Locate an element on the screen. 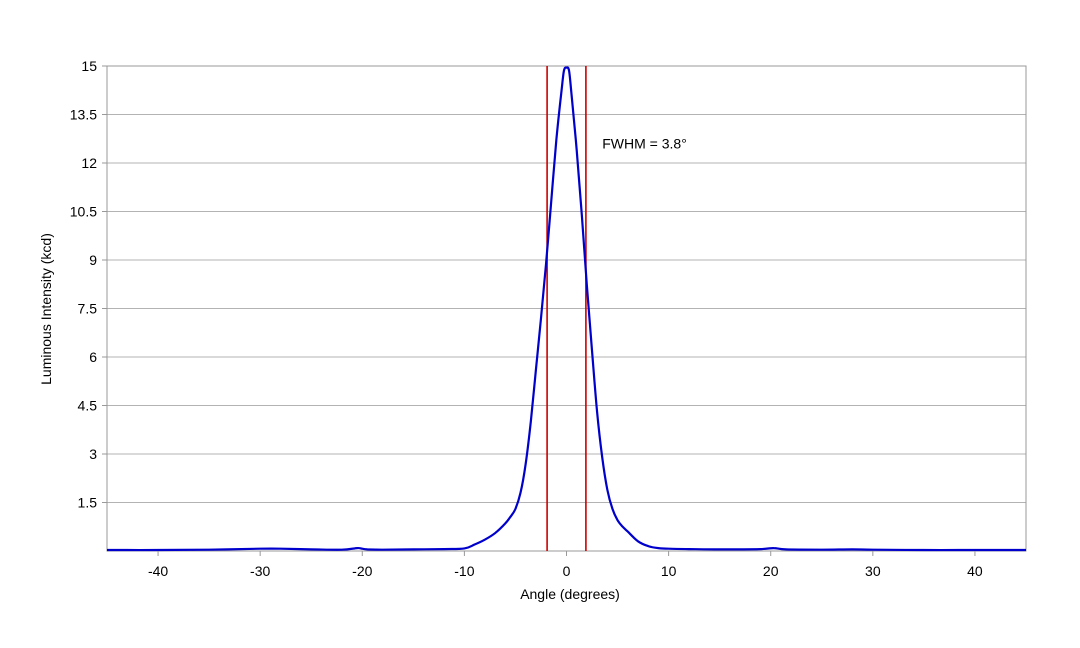  y-axis-ticks: 1.5 3 4.5 6 7.5 9 10.5 12 13.5 15 is located at coordinates (88, 284).